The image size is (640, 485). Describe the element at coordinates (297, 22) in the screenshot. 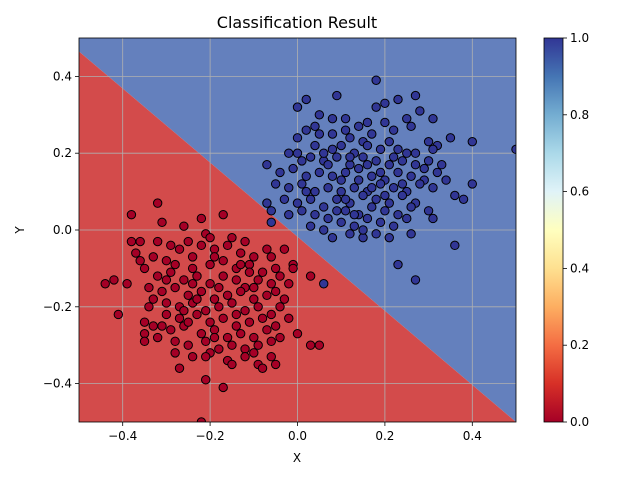

I see `chart-title: Classification Result` at that location.